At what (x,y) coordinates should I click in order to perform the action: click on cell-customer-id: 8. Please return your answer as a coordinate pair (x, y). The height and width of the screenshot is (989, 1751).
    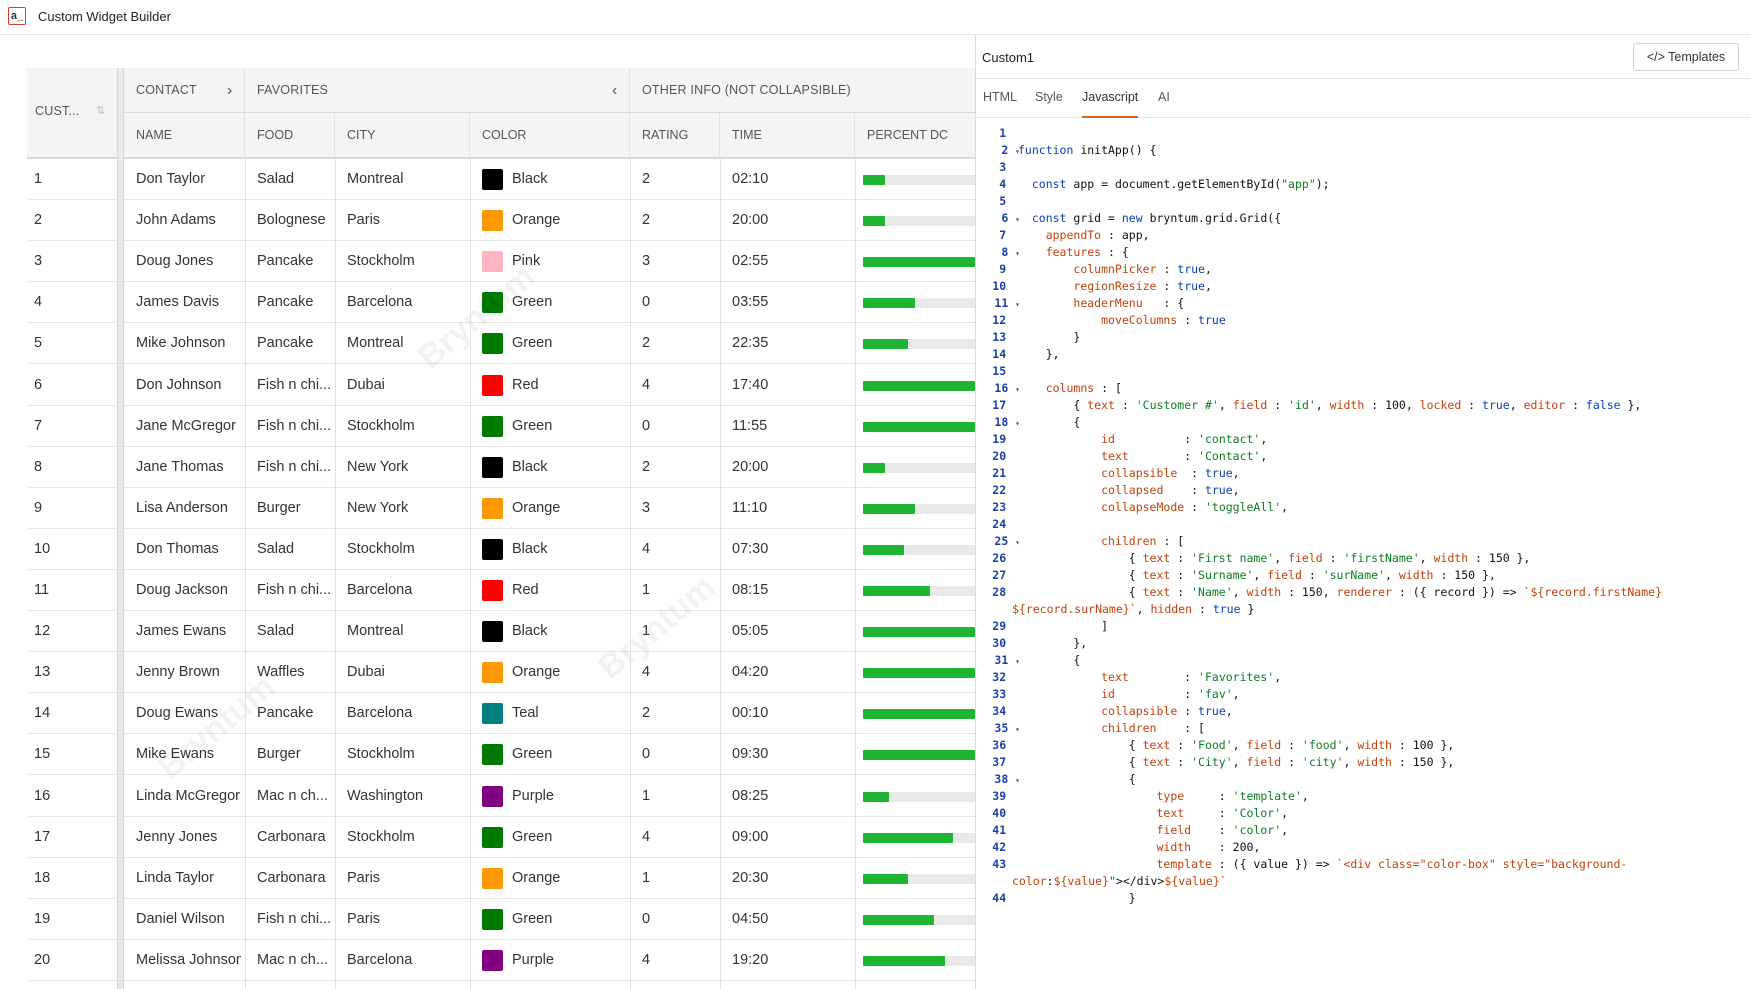
    Looking at the image, I should click on (38, 466).